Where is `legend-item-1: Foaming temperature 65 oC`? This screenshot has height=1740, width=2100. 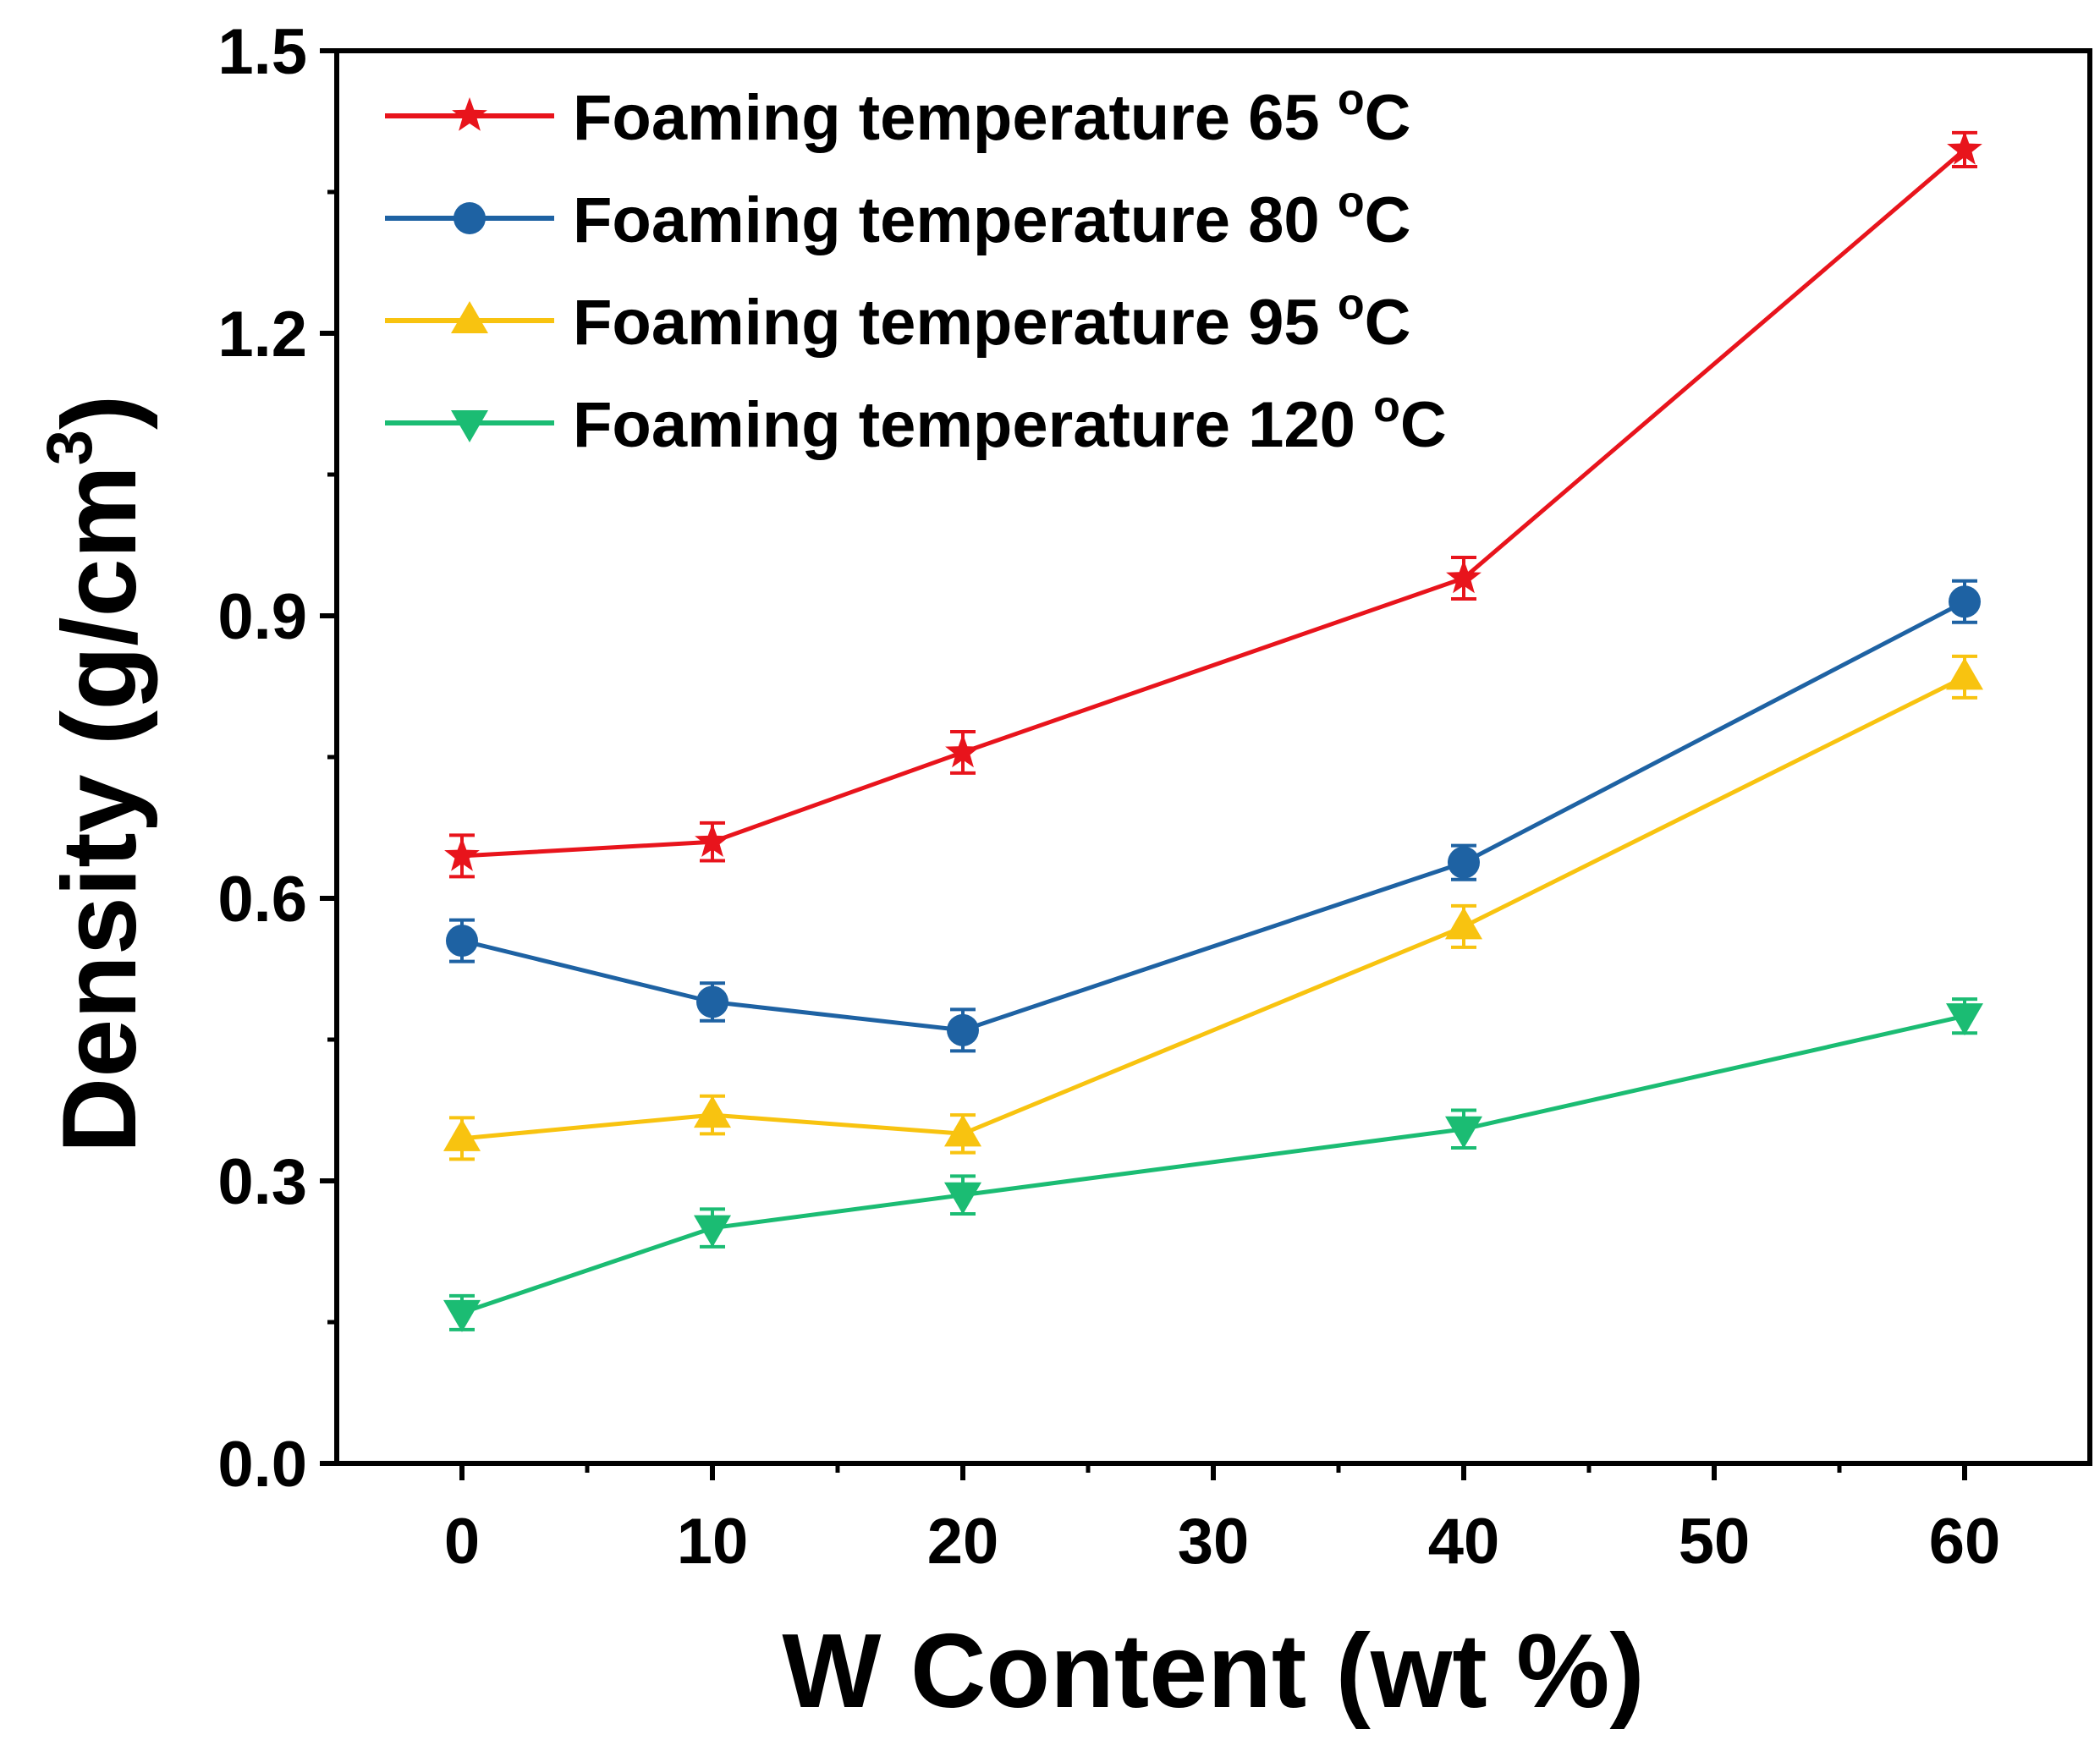
legend-item-1: Foaming temperature 65 oC is located at coordinates (898, 115).